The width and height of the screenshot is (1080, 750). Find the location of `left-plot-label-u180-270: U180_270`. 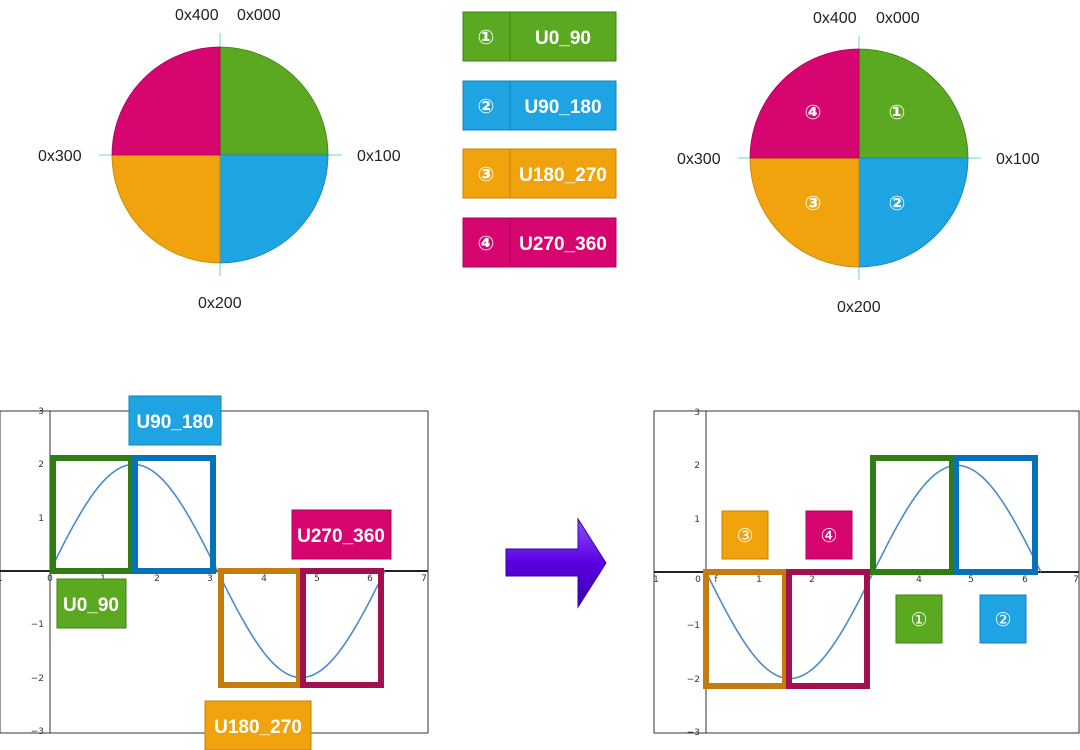

left-plot-label-u180-270: U180_270 is located at coordinates (258, 725).